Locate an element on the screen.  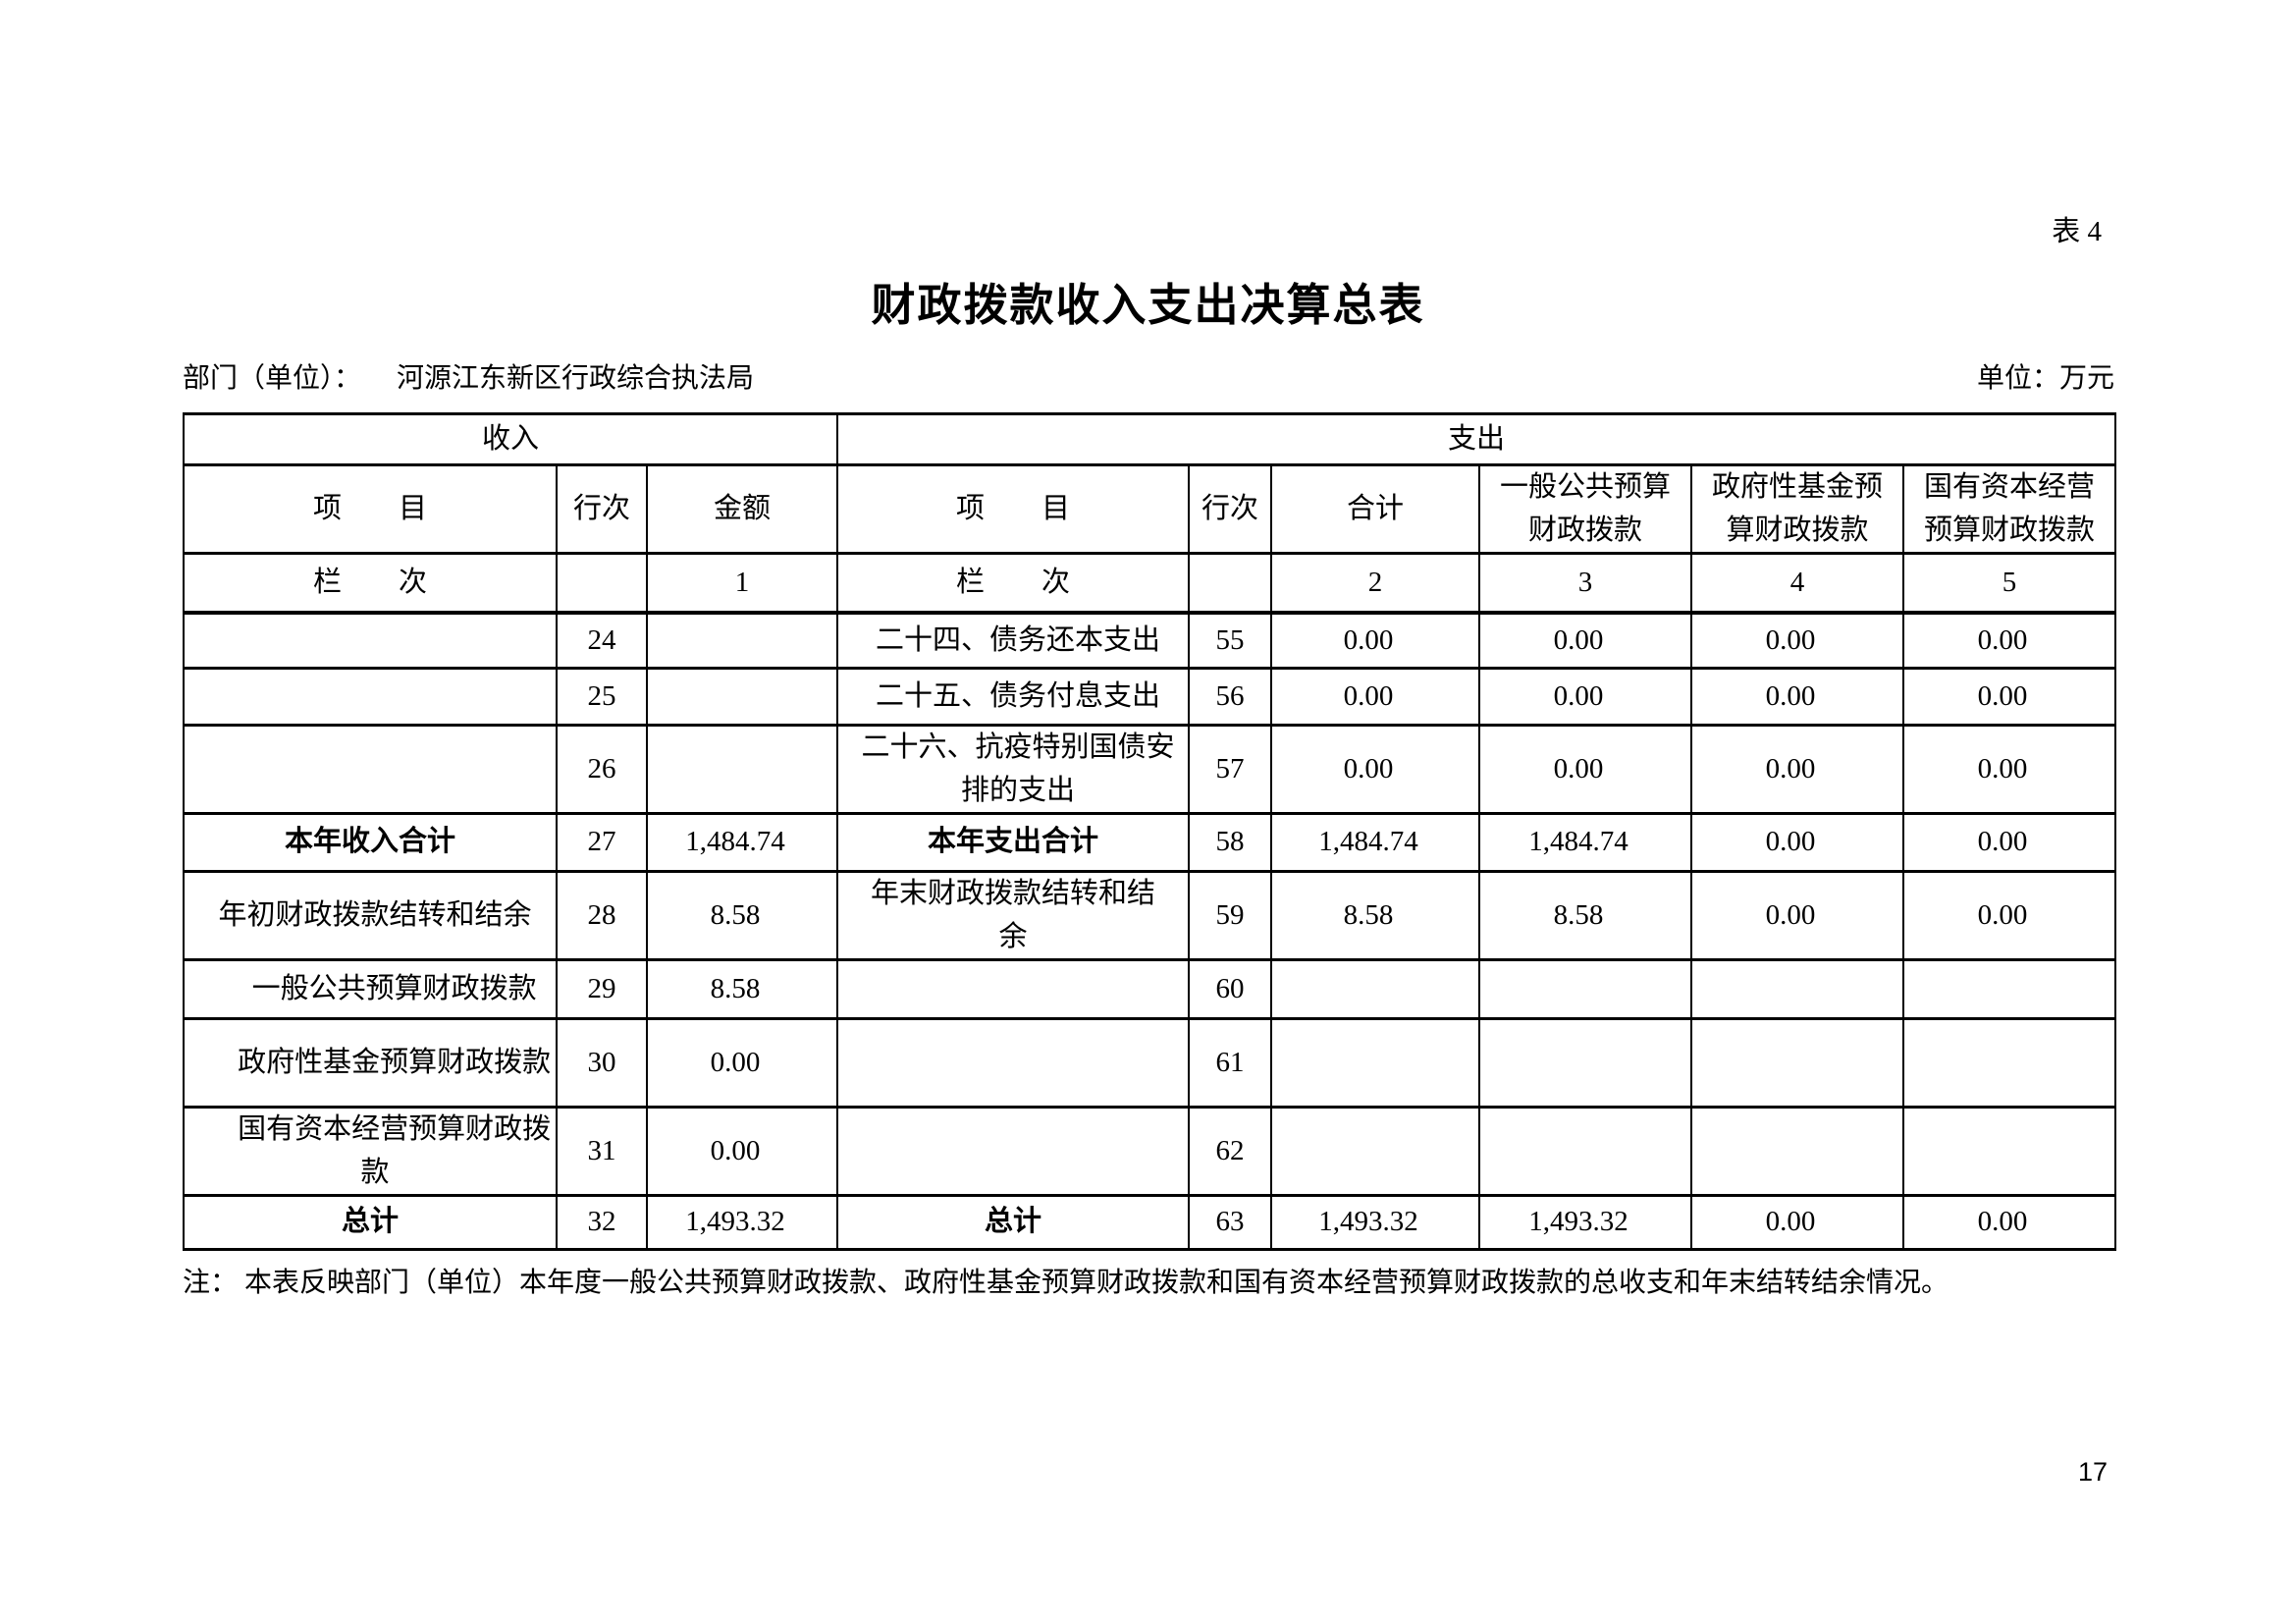
lane-col-general: 3 is located at coordinates (1586, 583).